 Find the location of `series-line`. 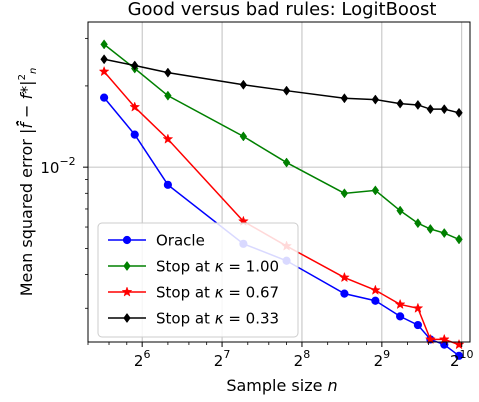

series-line is located at coordinates (281, 86).